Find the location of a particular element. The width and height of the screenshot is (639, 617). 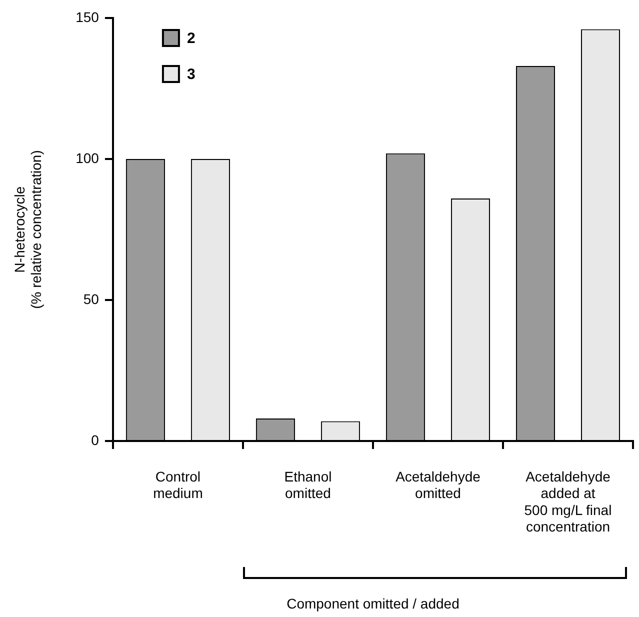

y-axis-title: N-heterocycle (% relative concentration) is located at coordinates (27, 229).